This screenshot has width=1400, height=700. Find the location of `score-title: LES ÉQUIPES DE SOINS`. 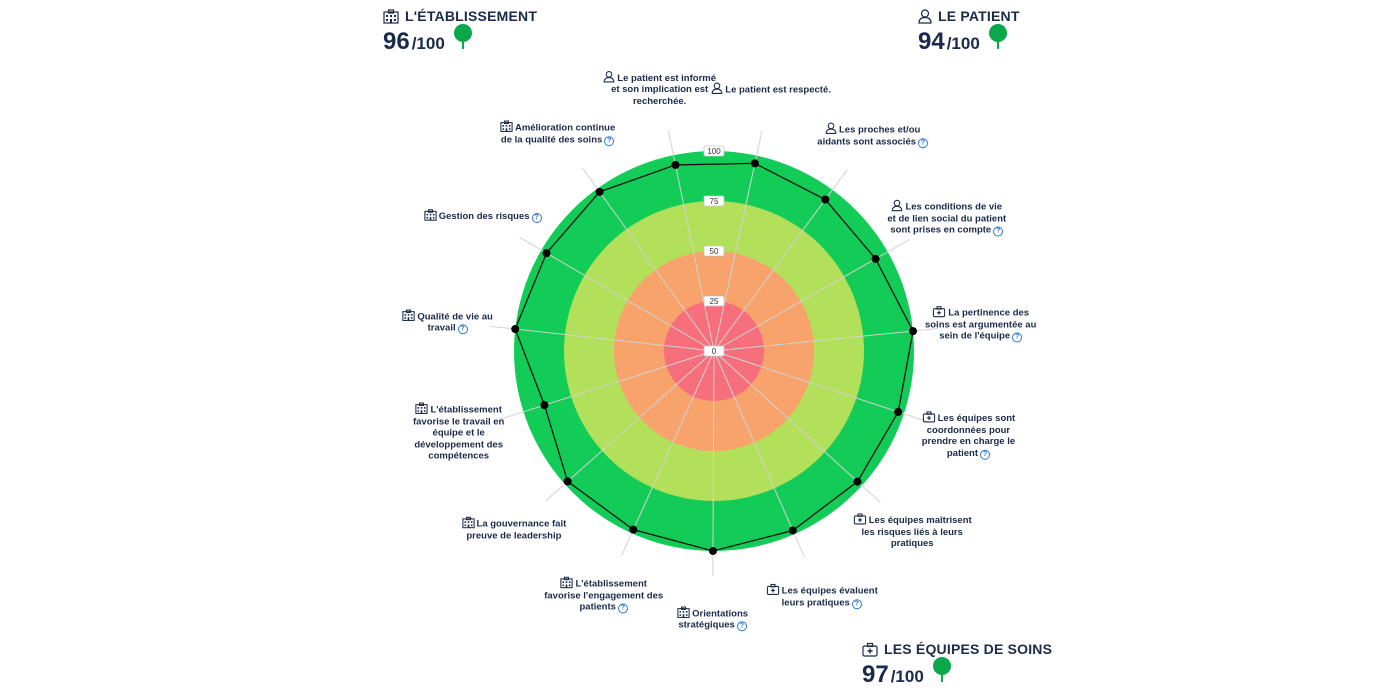

score-title: LES ÉQUIPES DE SOINS is located at coordinates (968, 649).